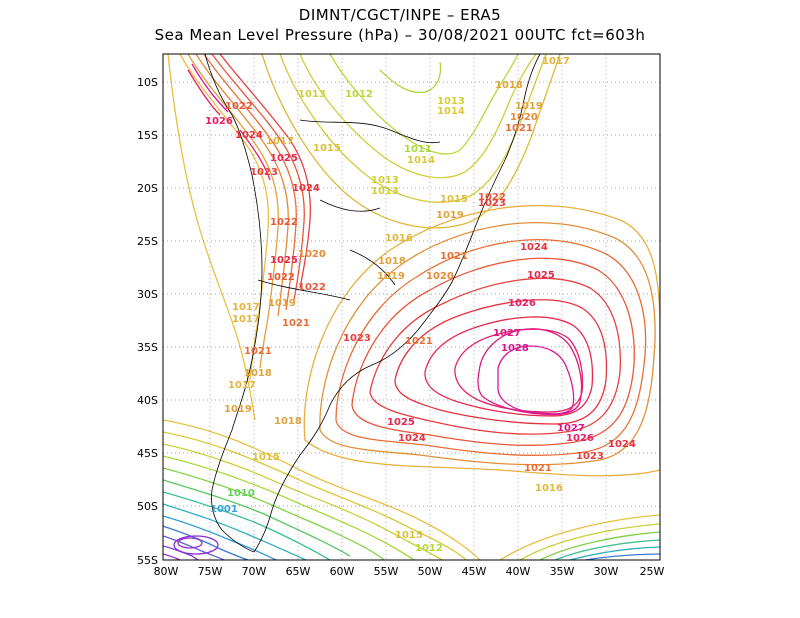 The width and height of the screenshot is (800, 618). I want to click on lat-tick-label: 10S, so click(147, 82).